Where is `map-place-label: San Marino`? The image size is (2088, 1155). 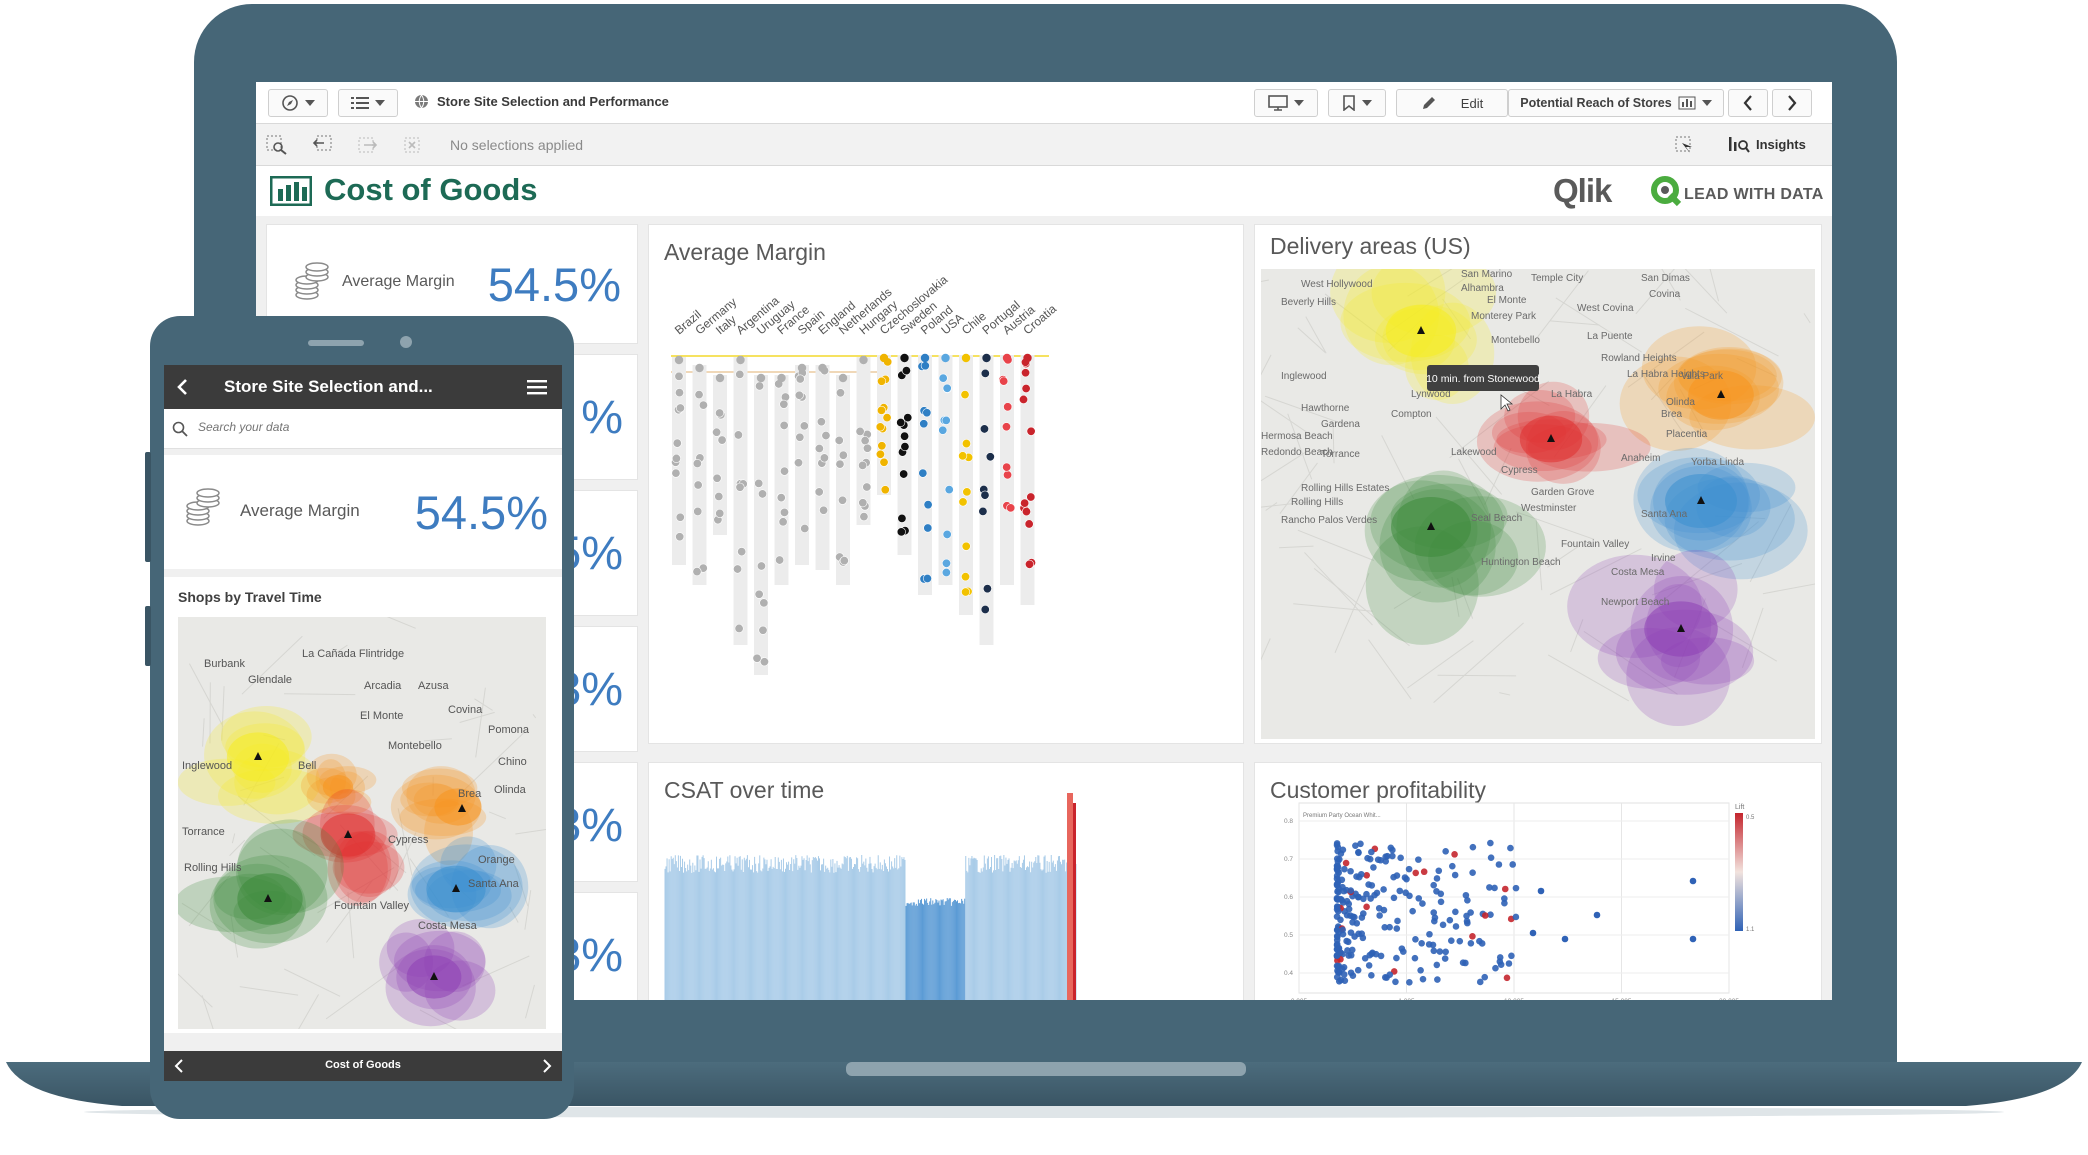
map-place-label: San Marino is located at coordinates (1487, 274).